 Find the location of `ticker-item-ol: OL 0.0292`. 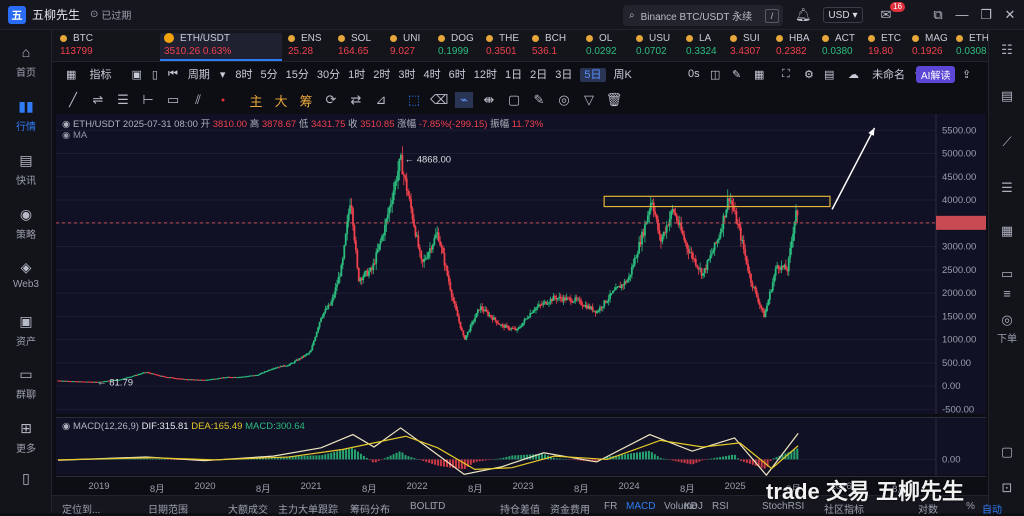

ticker-item-ol: OL 0.0292 is located at coordinates (601, 47).